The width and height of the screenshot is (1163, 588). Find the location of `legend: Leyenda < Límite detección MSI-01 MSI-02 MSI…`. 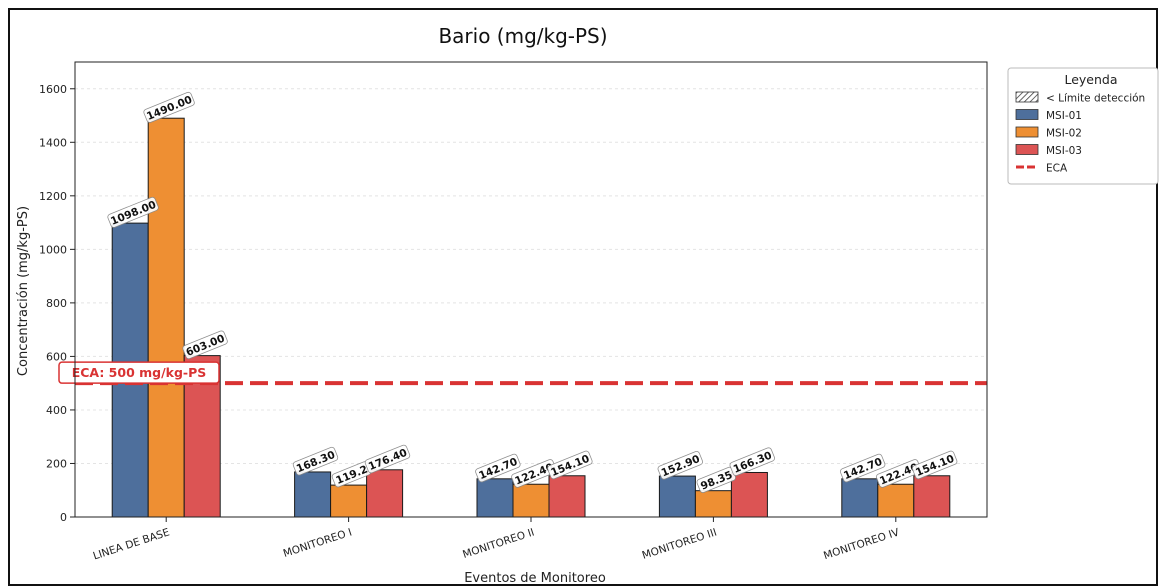

legend: Leyenda < Límite detección MSI-01 MSI-02 MSI… is located at coordinates (1083, 126).